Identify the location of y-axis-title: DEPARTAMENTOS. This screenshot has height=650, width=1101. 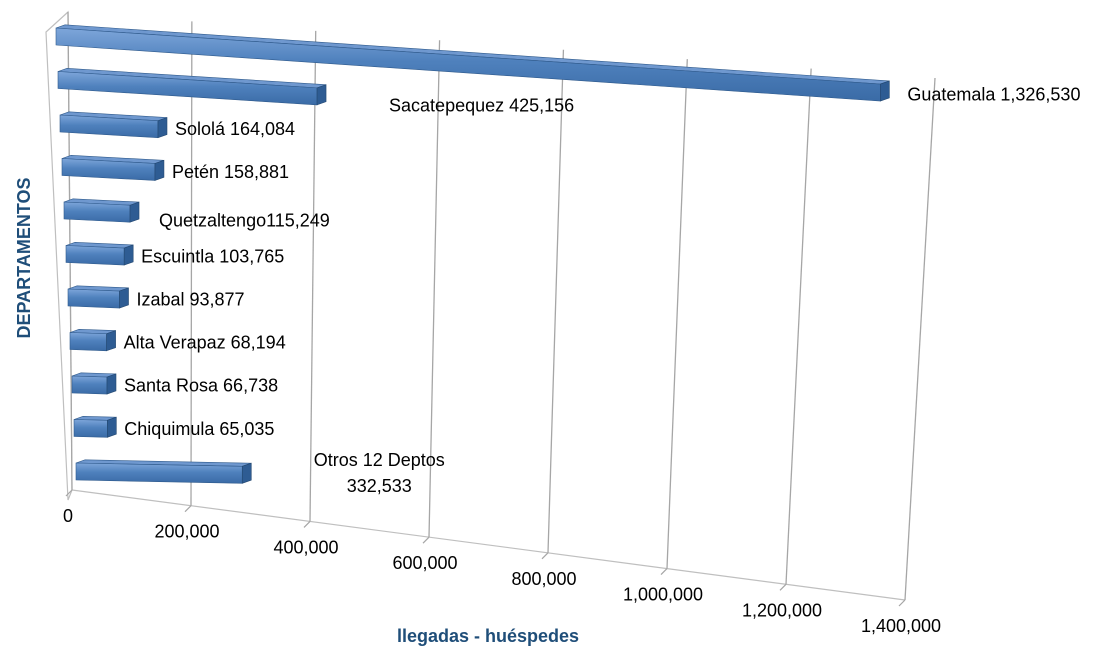
(24, 257).